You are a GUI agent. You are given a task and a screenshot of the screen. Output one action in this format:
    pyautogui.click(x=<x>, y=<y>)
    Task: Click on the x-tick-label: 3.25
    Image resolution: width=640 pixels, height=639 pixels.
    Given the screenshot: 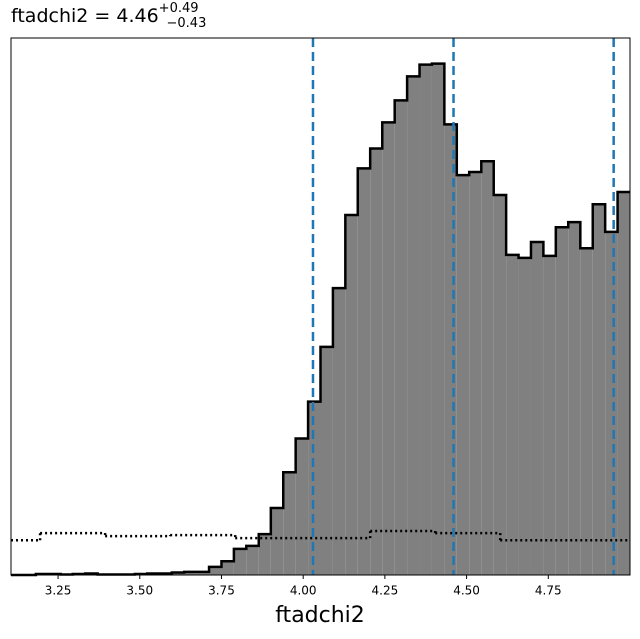 What is the action you would take?
    pyautogui.click(x=58, y=591)
    